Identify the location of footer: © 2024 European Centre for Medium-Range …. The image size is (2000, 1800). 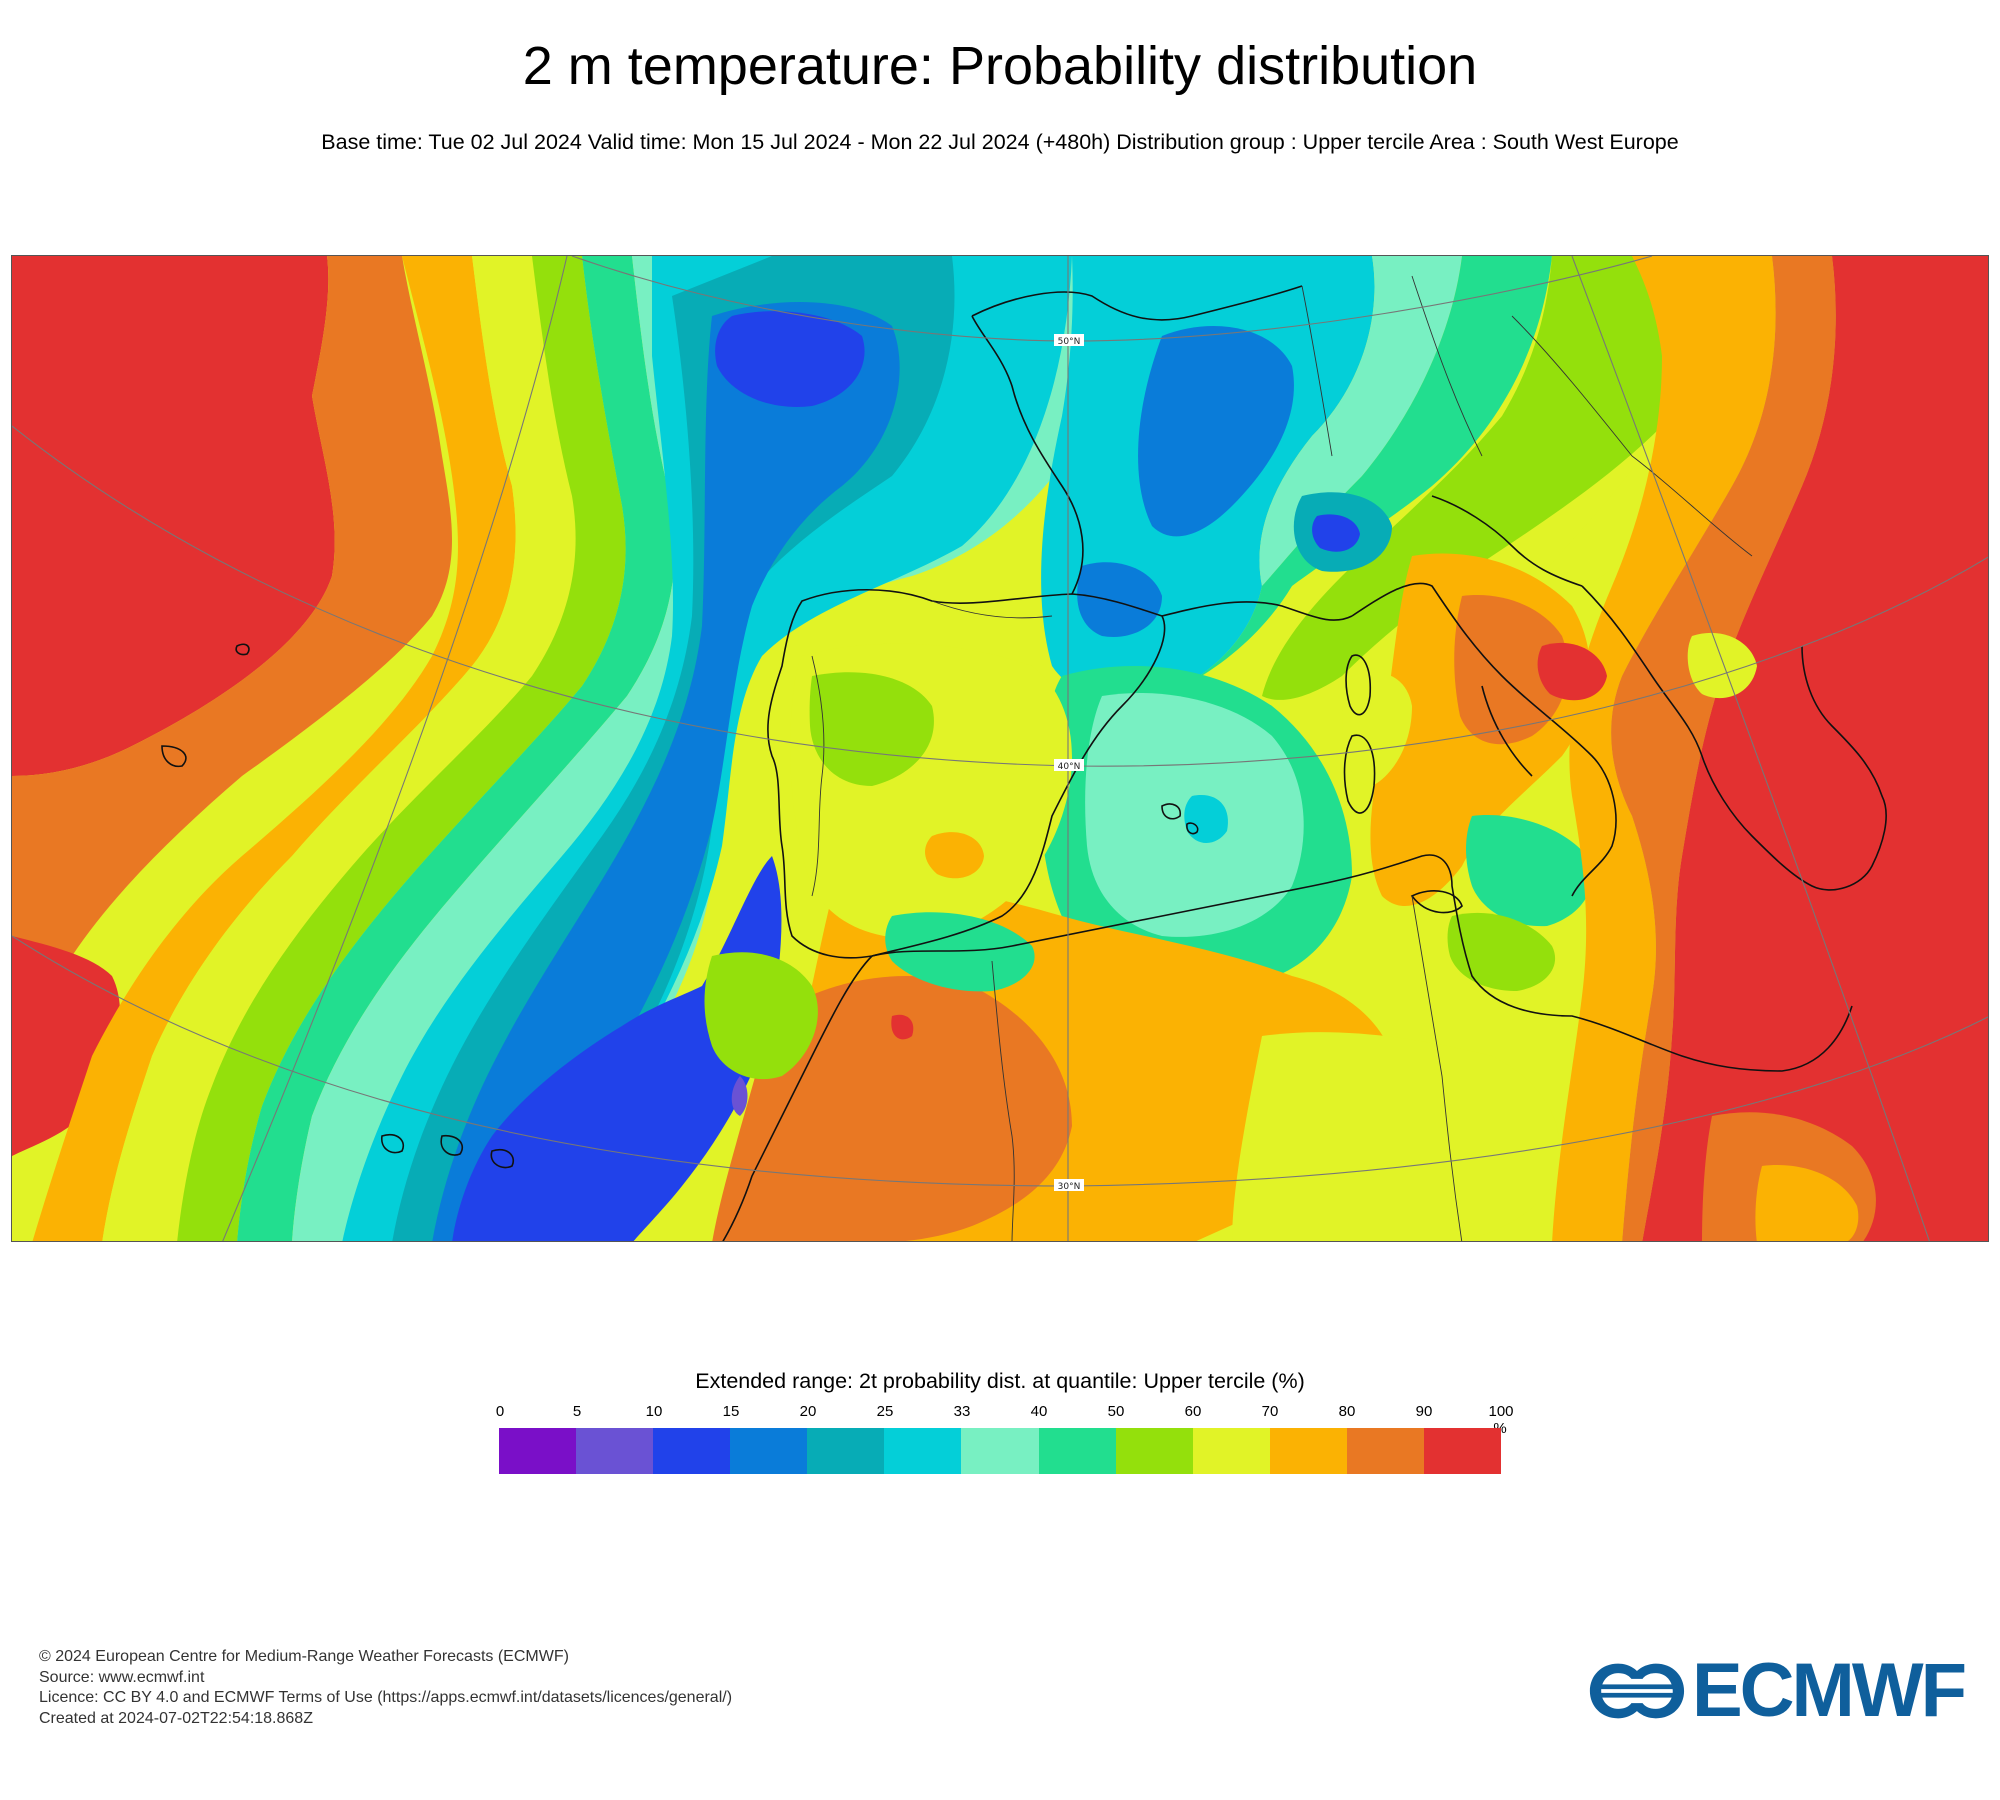
(385, 1688).